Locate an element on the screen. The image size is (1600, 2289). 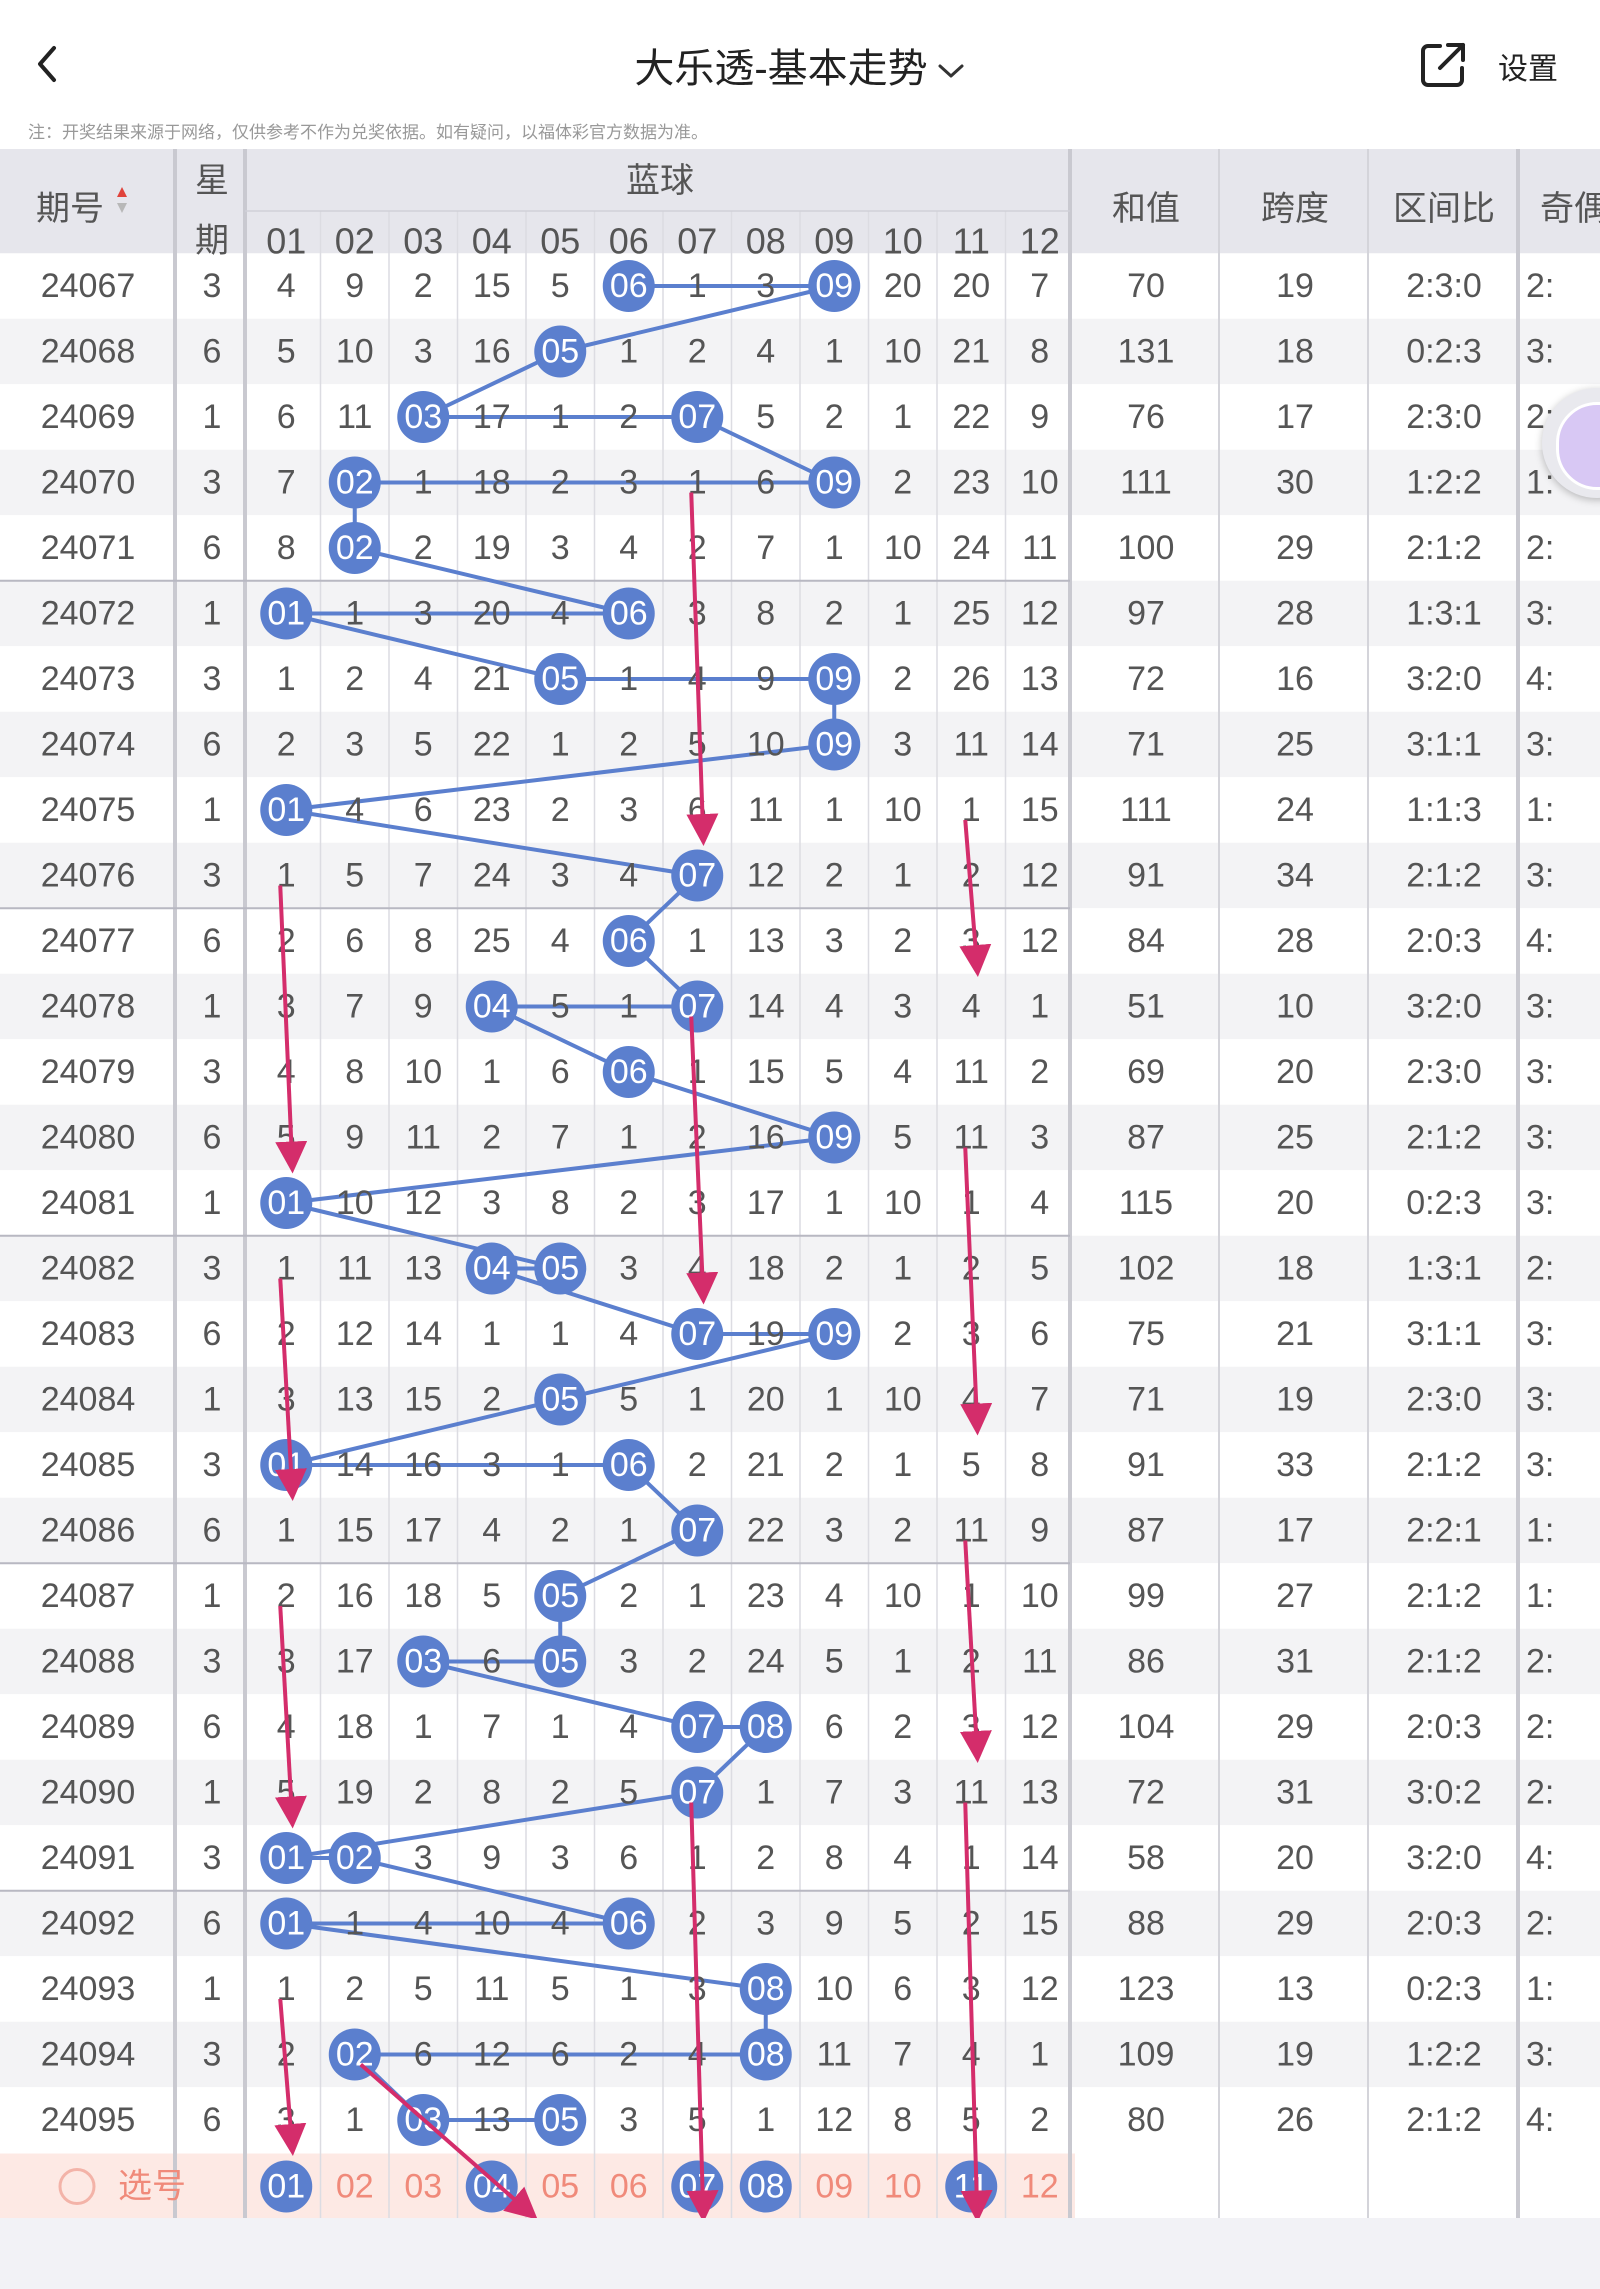
span-value: 18 is located at coordinates (1295, 352).